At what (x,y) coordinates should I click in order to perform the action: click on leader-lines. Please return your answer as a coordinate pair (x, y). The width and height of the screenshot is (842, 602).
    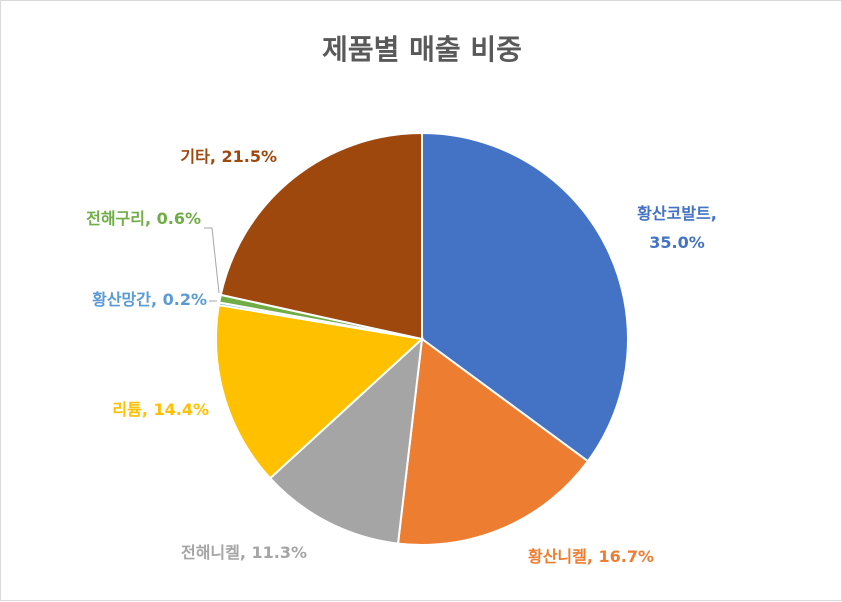
    Looking at the image, I should click on (212, 264).